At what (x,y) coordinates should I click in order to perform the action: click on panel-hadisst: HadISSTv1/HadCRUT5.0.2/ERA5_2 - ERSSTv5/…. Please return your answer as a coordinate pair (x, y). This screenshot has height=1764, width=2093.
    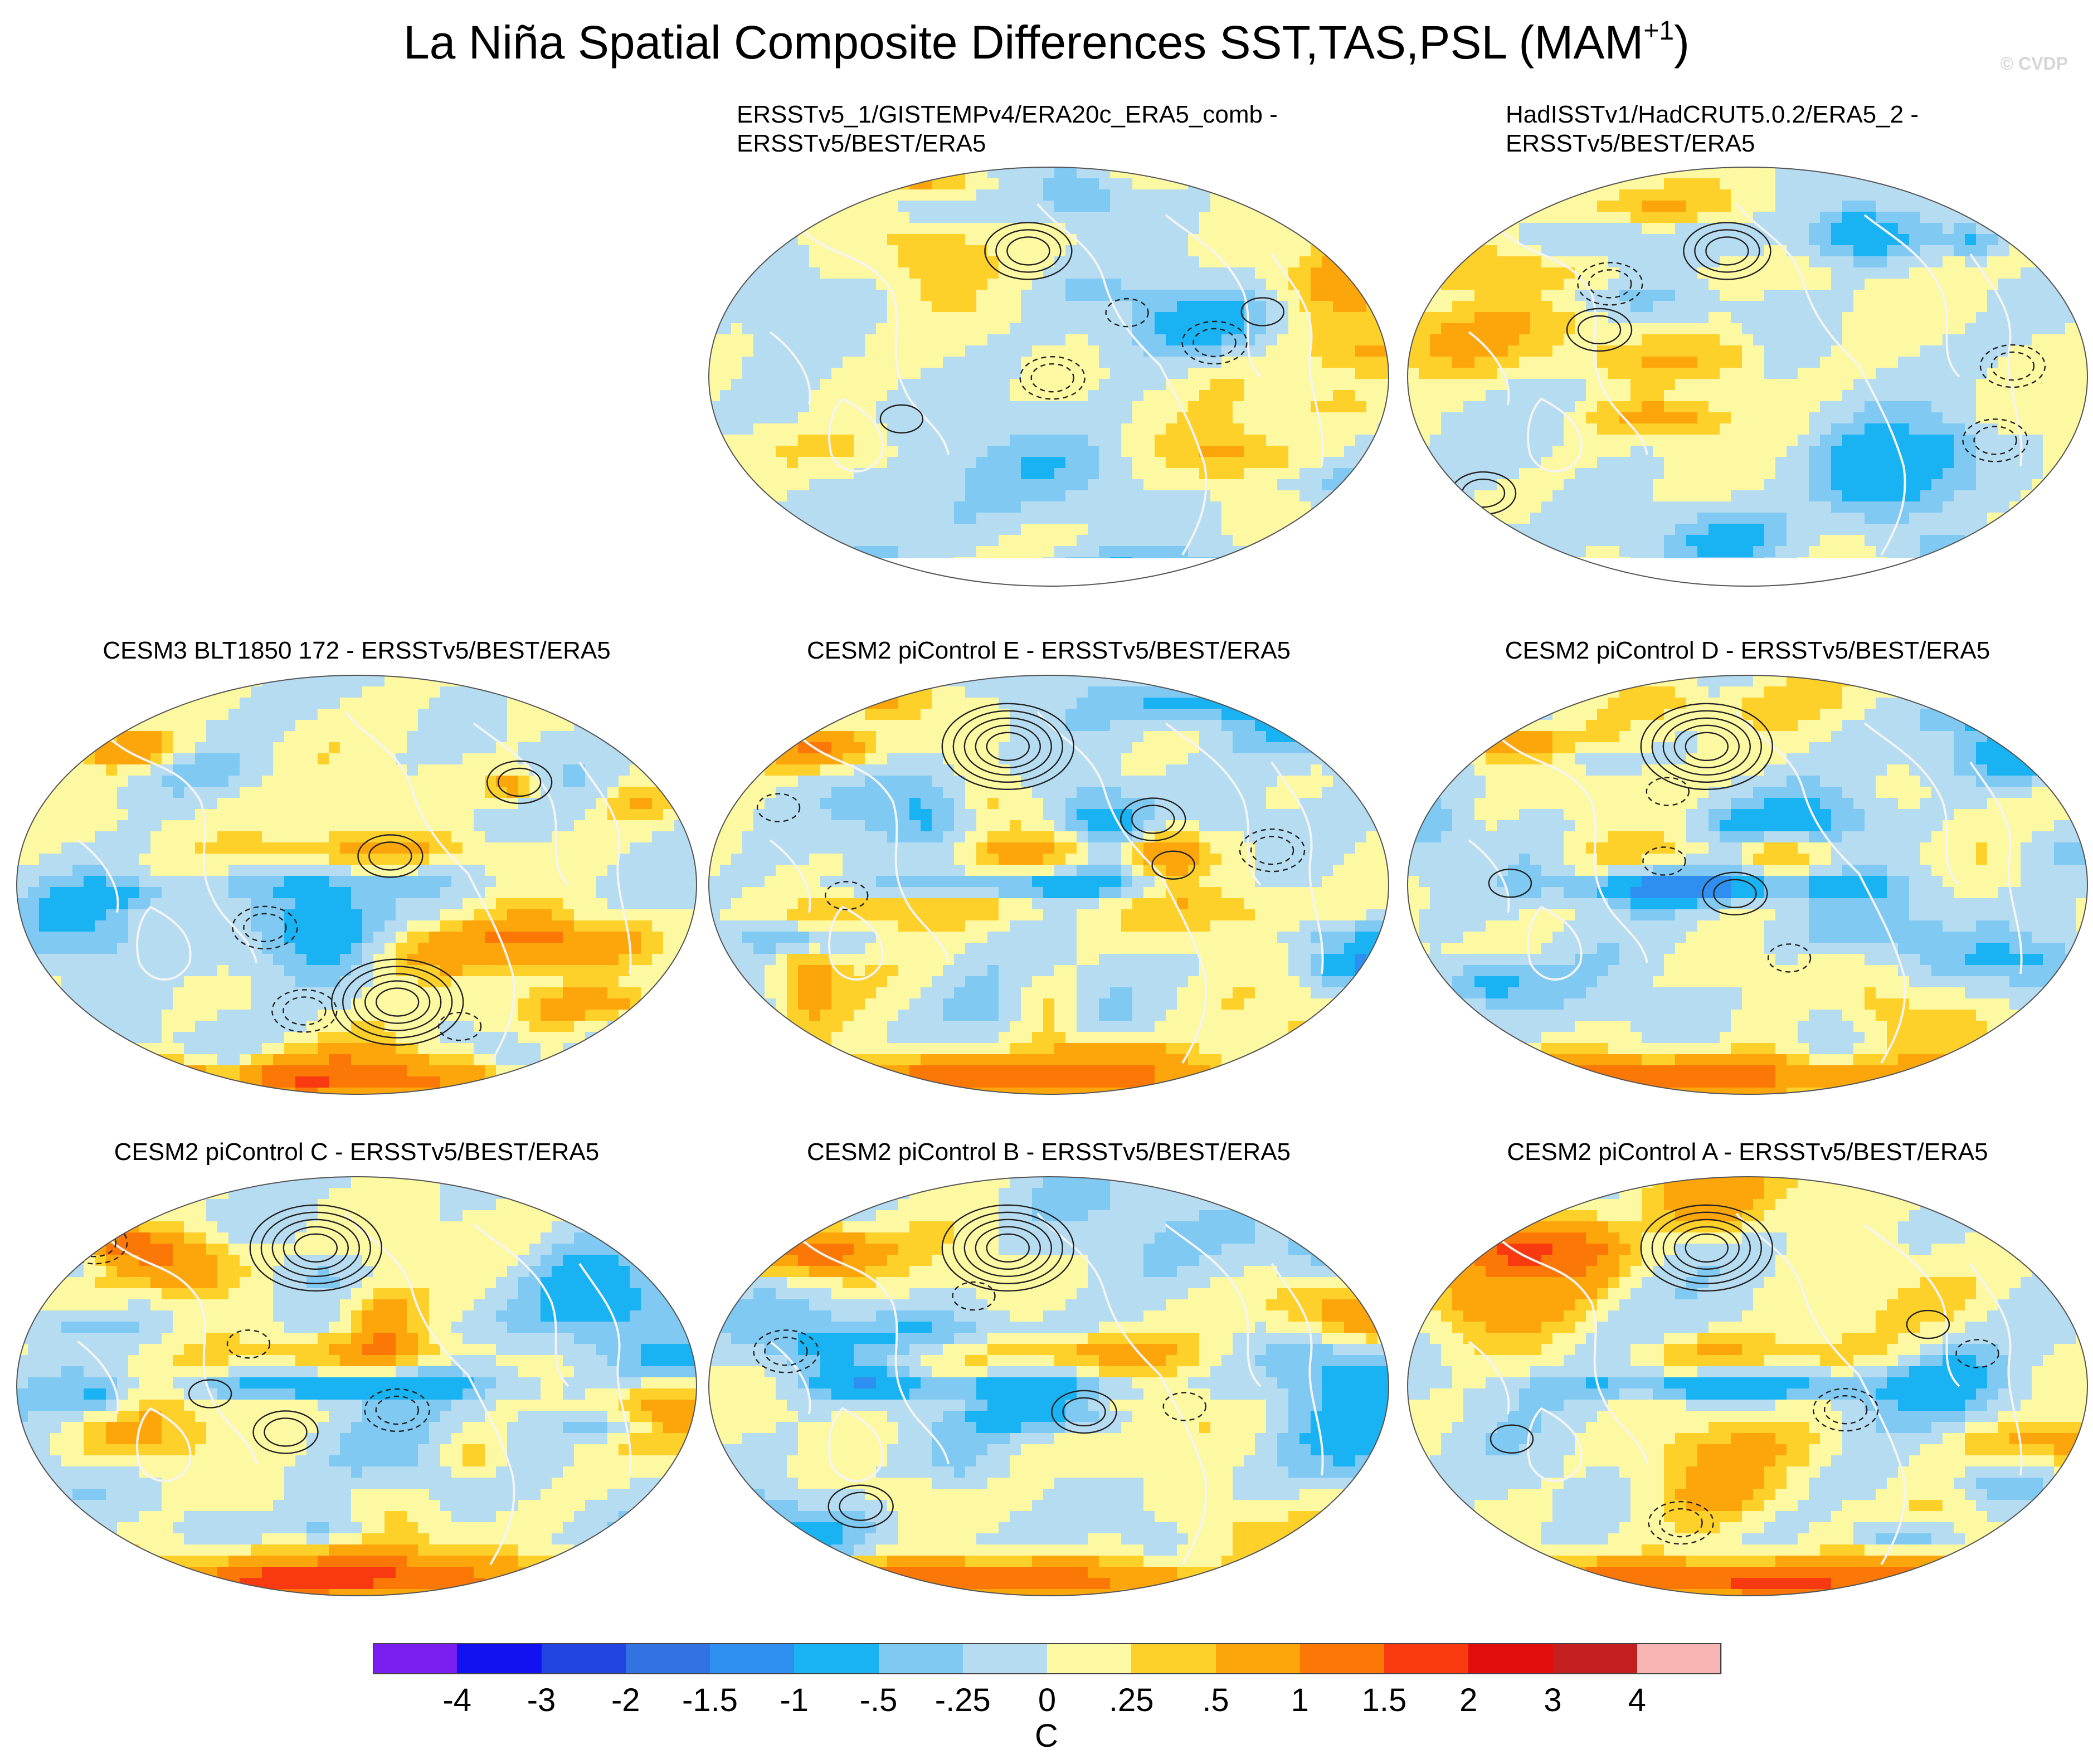
    Looking at the image, I should click on (1748, 345).